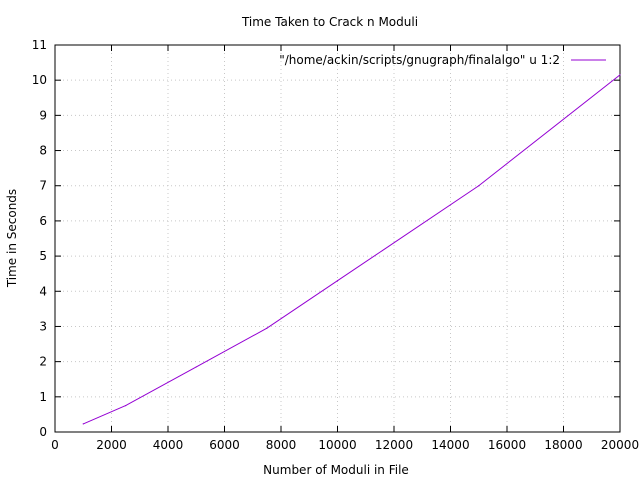  I want to click on x-tick-label: 14000, so click(450, 445).